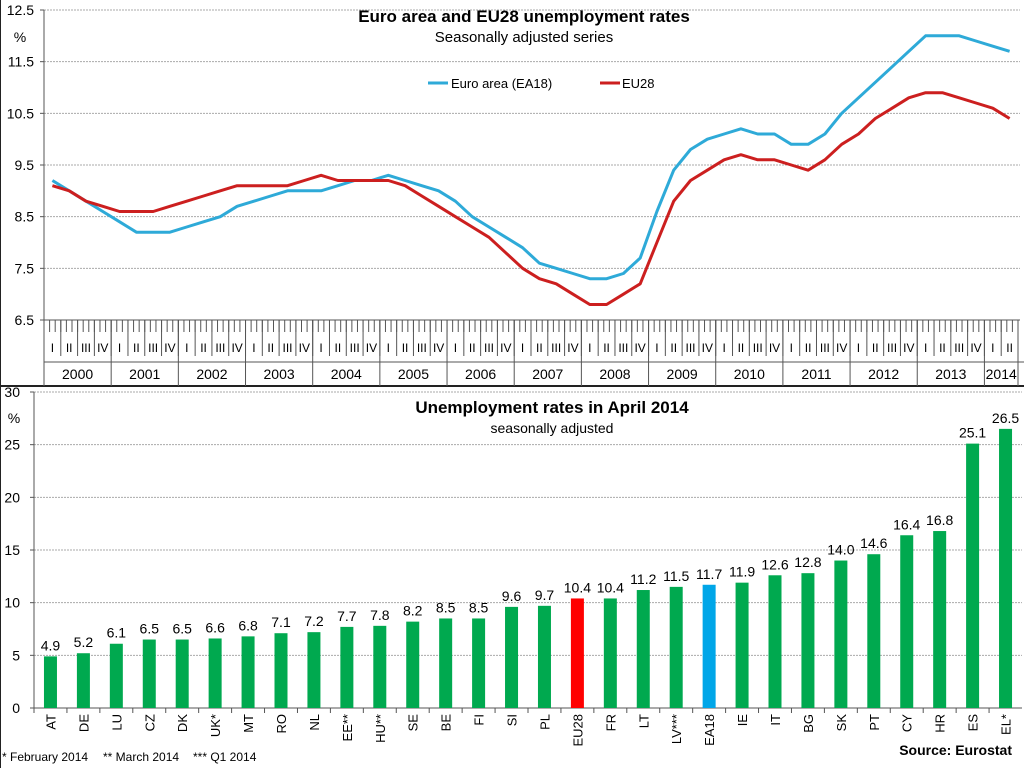 This screenshot has width=1024, height=768. Describe the element at coordinates (577, 730) in the screenshot. I see `bar-category-label: EU28` at that location.